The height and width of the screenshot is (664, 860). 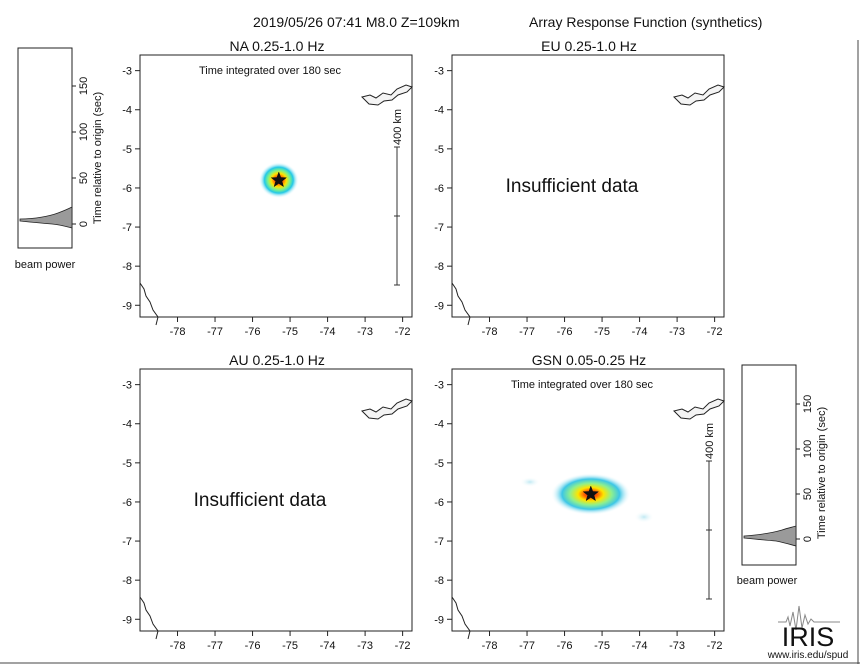 I want to click on inset-tick-label: 50, so click(x=808, y=494).